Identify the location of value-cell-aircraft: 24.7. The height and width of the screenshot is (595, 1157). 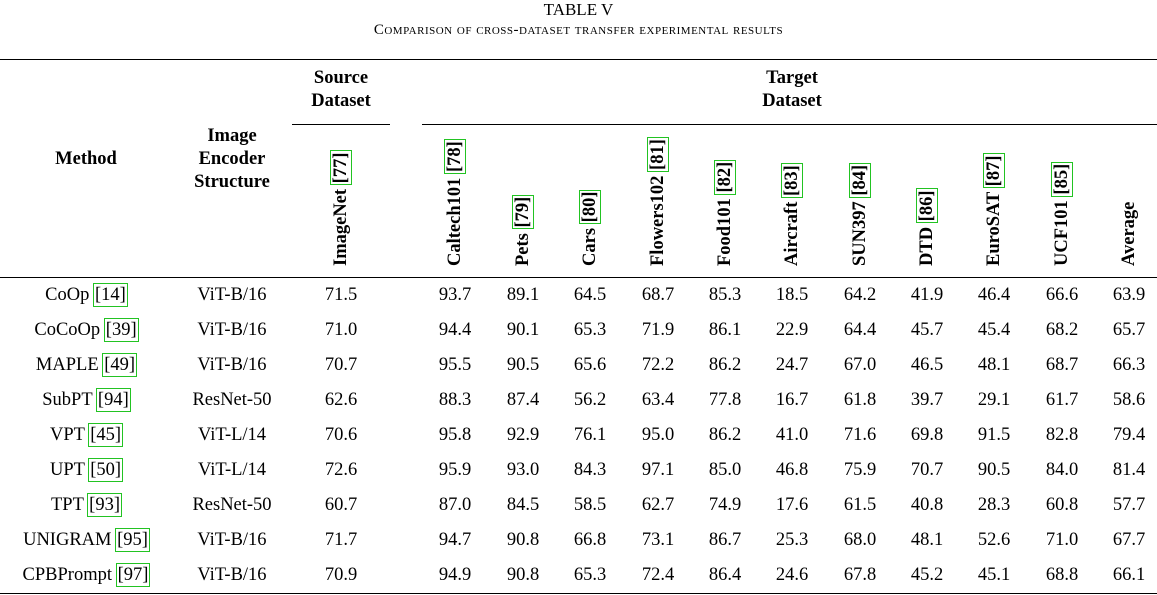
(792, 365).